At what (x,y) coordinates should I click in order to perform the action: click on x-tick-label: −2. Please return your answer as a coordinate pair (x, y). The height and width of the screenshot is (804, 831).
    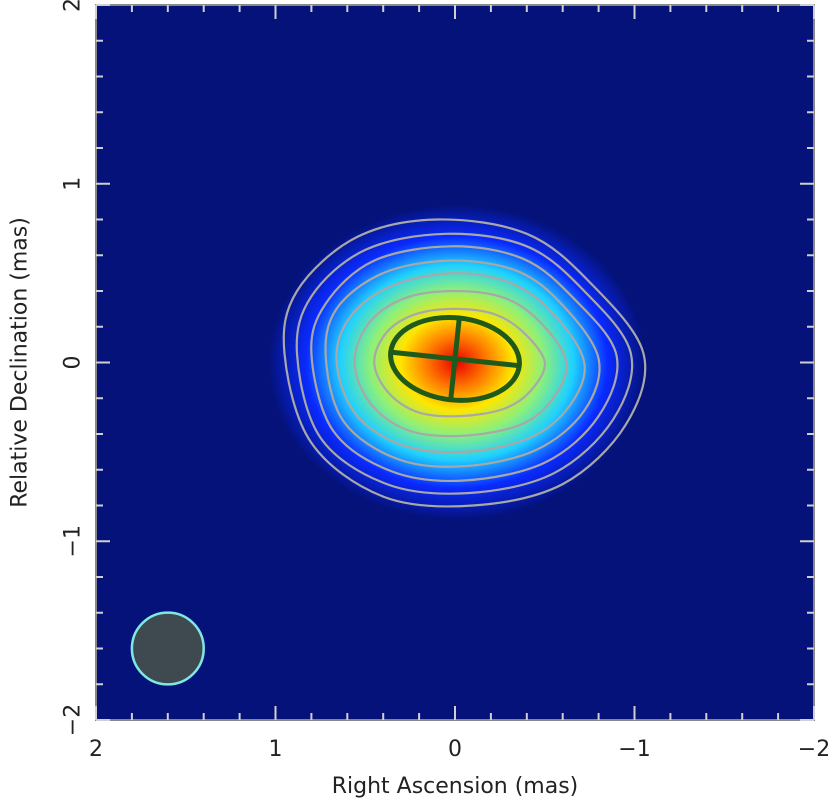
    Looking at the image, I should click on (814, 749).